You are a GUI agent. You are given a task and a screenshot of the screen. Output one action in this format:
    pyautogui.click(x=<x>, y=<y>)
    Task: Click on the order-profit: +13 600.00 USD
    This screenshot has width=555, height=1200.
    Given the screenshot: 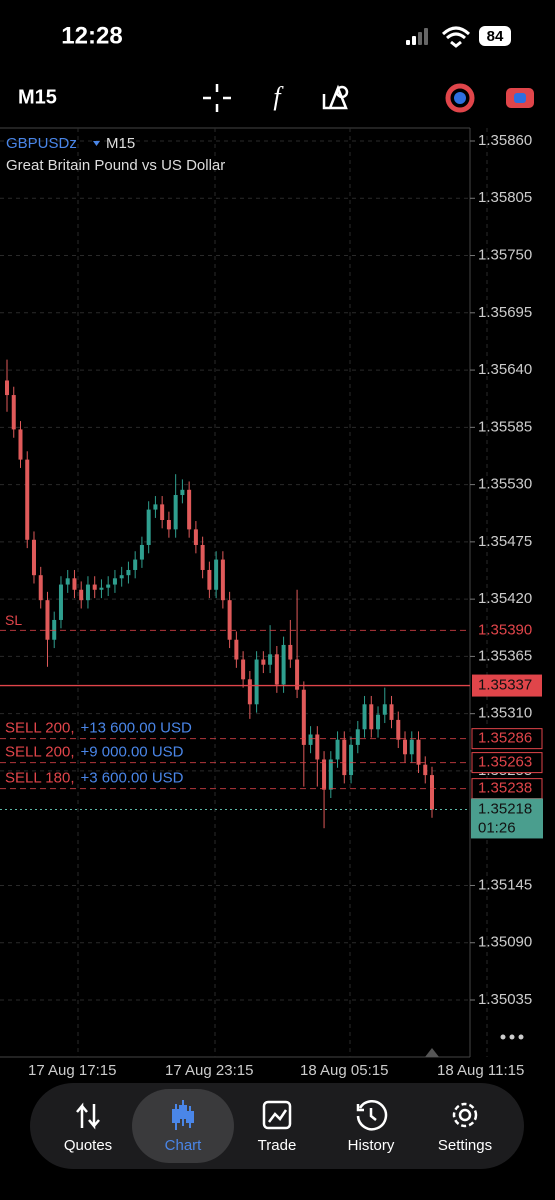 What is the action you would take?
    pyautogui.click(x=136, y=728)
    